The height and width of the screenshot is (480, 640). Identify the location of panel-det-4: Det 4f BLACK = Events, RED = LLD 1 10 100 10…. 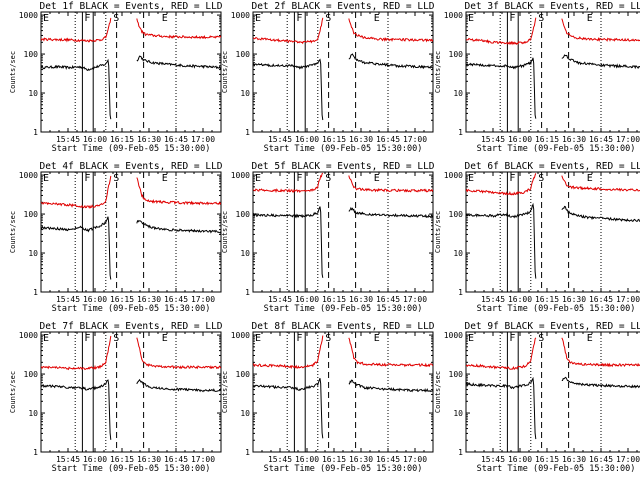
(116, 237).